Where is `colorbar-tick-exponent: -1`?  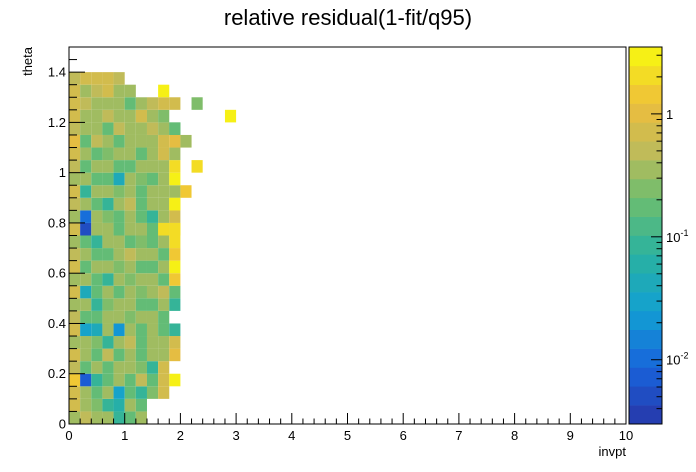
colorbar-tick-exponent: -1 is located at coordinates (684, 233).